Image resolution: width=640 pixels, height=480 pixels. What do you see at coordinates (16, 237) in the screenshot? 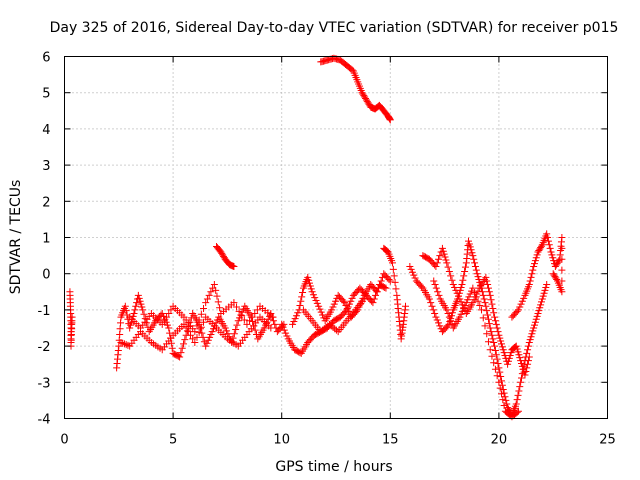
I see `y-axis-label: SDTVAR / TECUs` at bounding box center [16, 237].